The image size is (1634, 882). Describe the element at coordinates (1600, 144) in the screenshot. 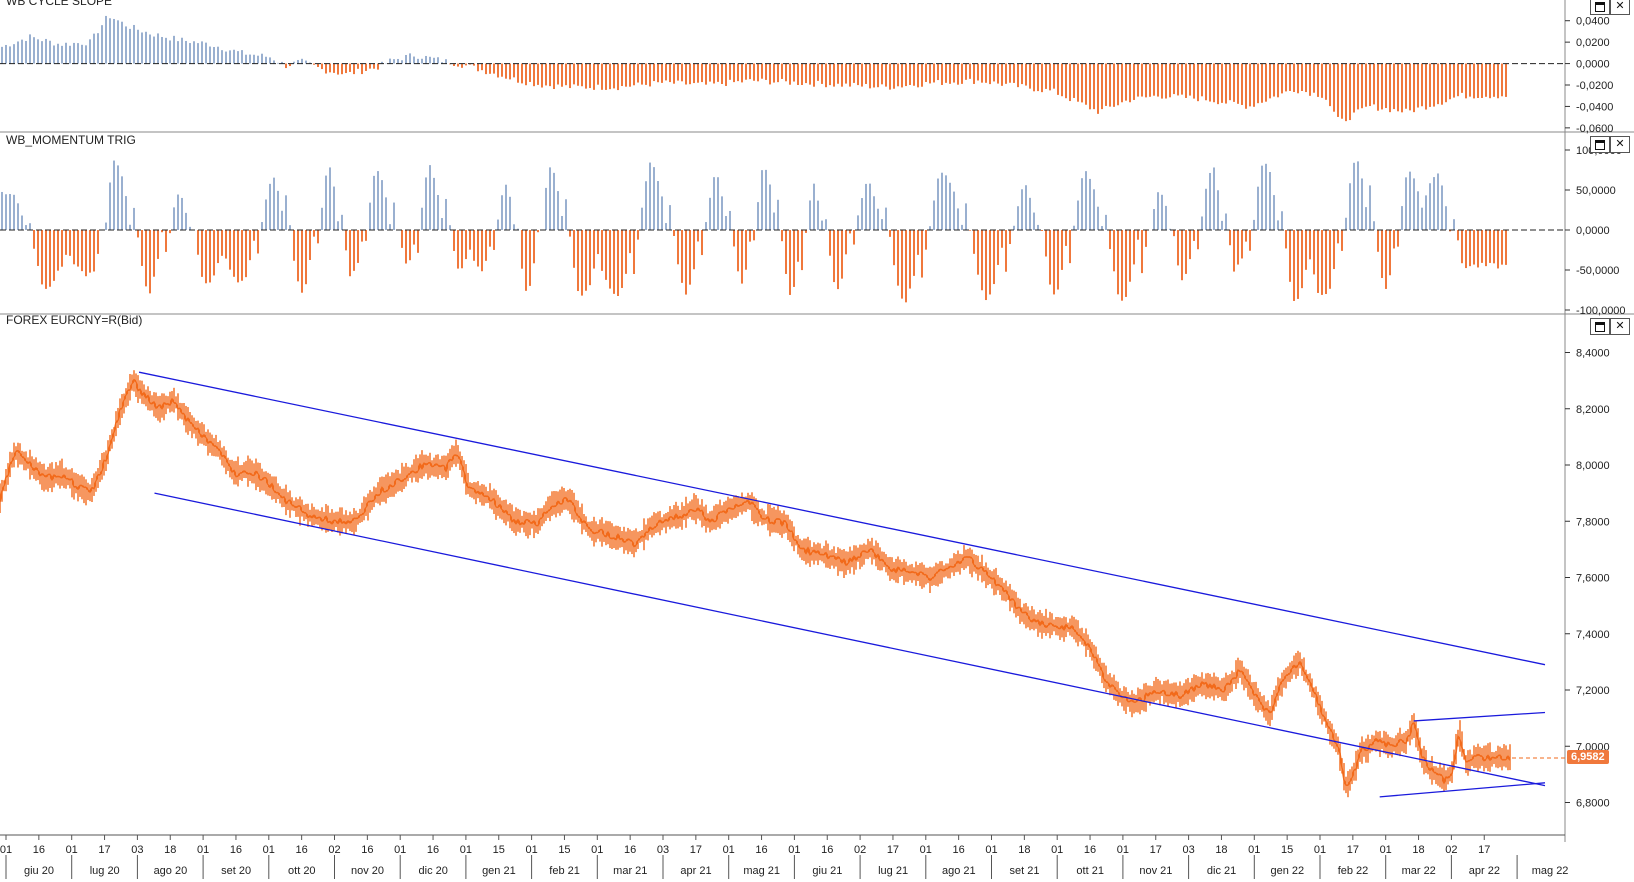

I see `maximize-panel-2-icon` at that location.